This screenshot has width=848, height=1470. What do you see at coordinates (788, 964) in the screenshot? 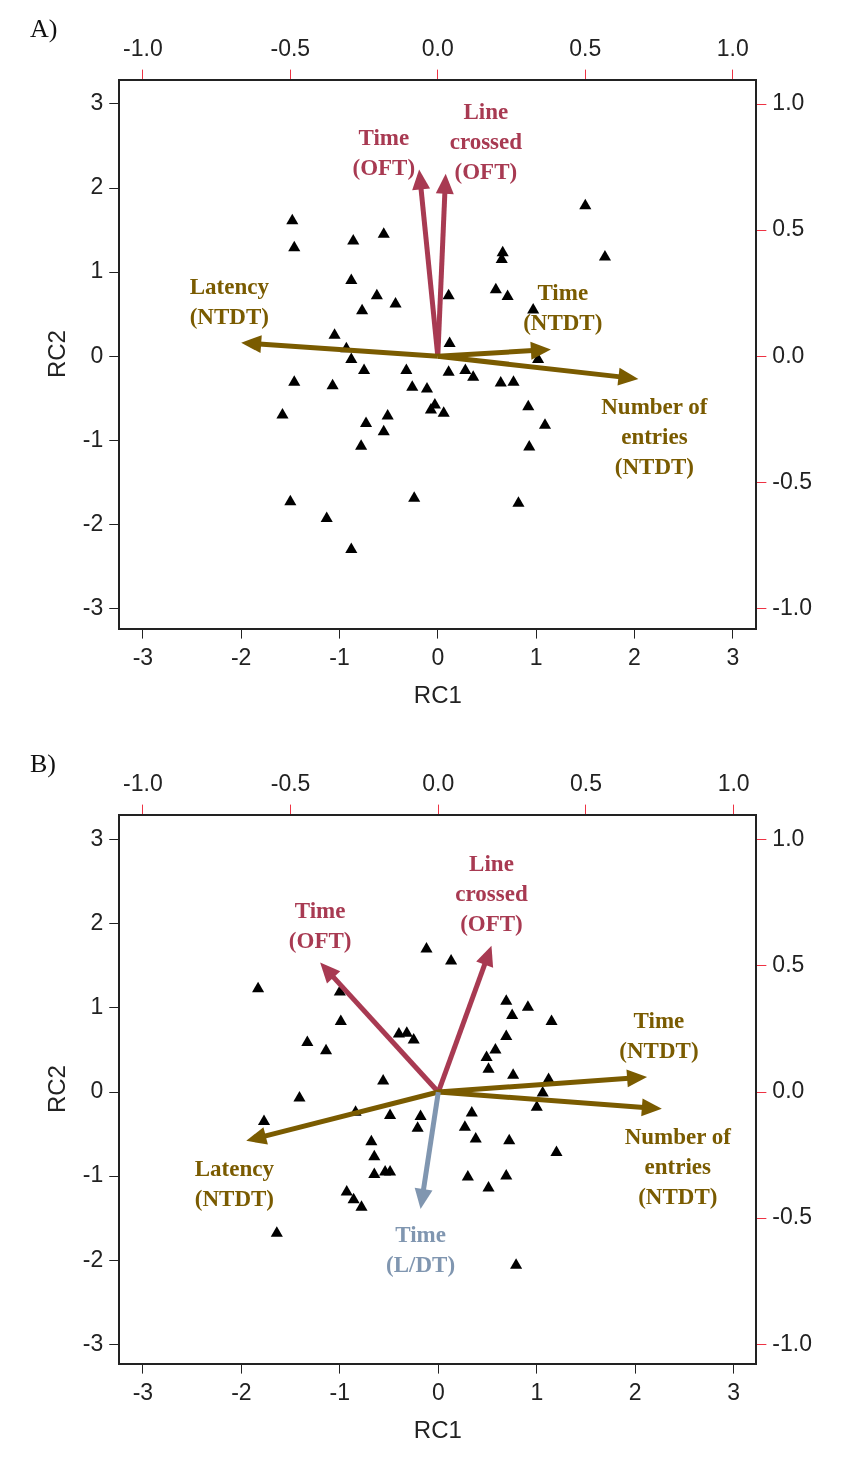
I see `y2-tick-label: 0.5` at bounding box center [788, 964].